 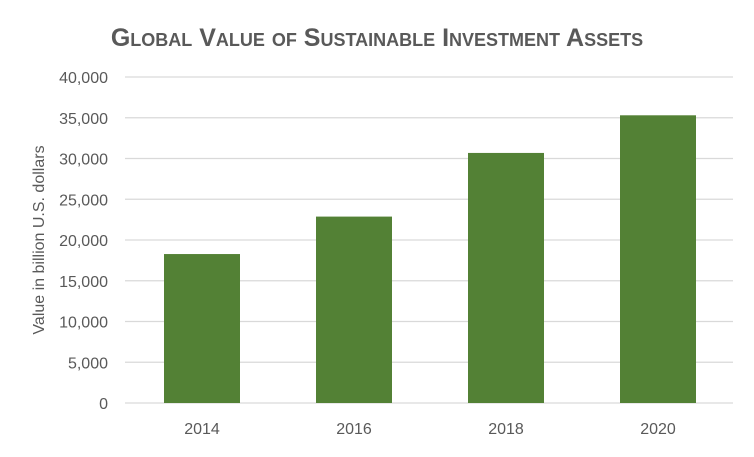 What do you see at coordinates (506, 429) in the screenshot?
I see `x-tick-label: 2018` at bounding box center [506, 429].